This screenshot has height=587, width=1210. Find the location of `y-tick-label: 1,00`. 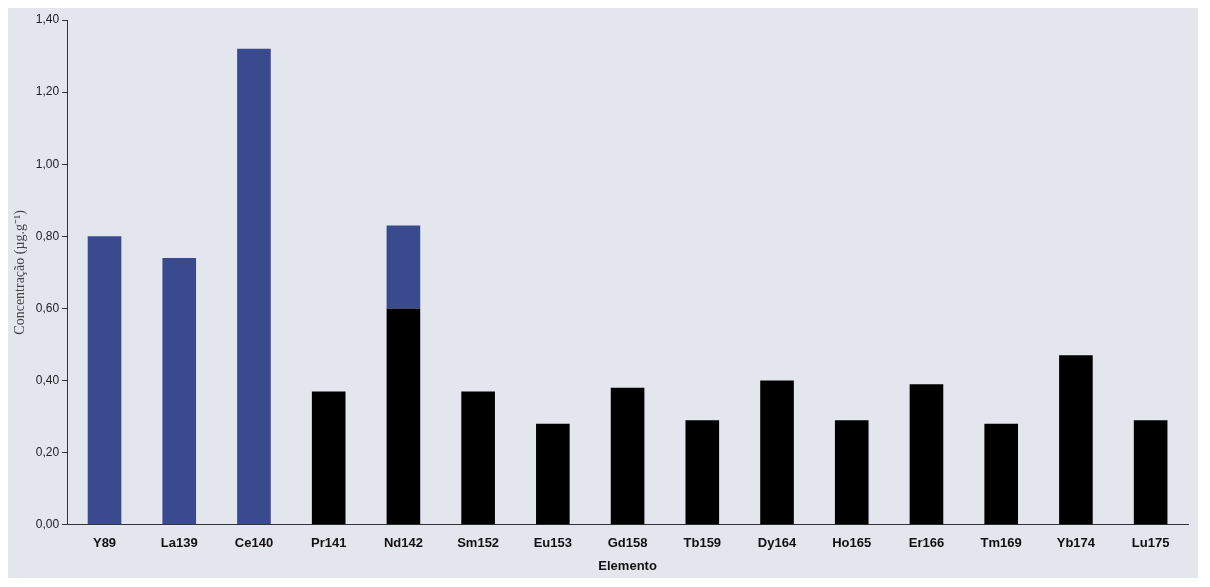

y-tick-label: 1,00 is located at coordinates (47, 163).